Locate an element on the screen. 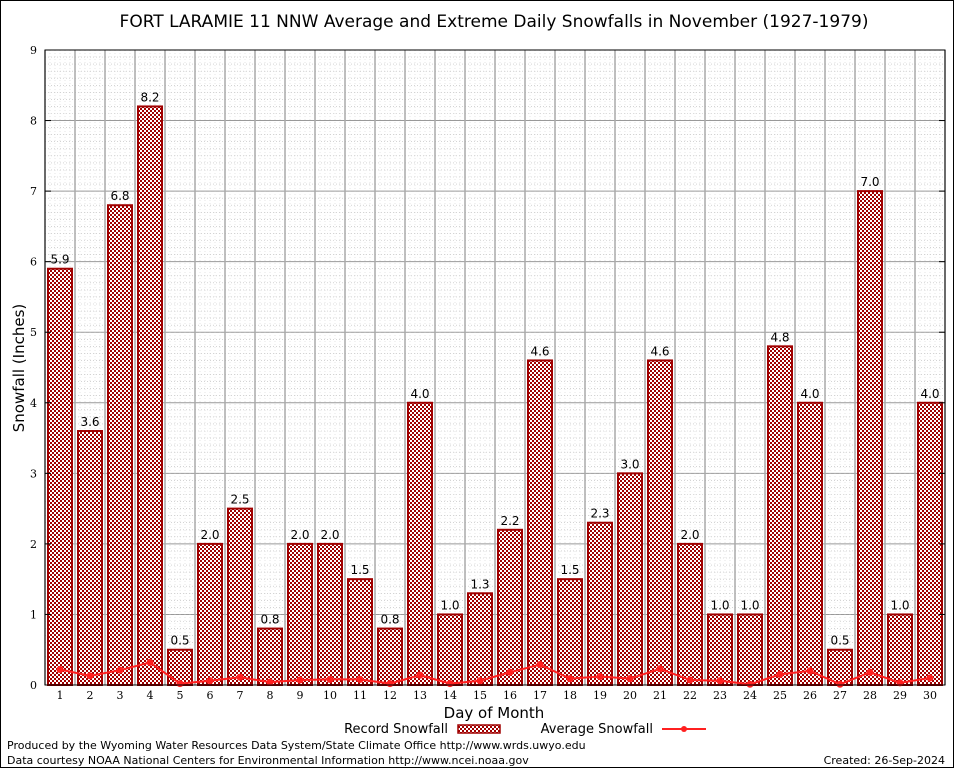 The width and height of the screenshot is (954, 768). x-tick-label: 16 is located at coordinates (510, 695).